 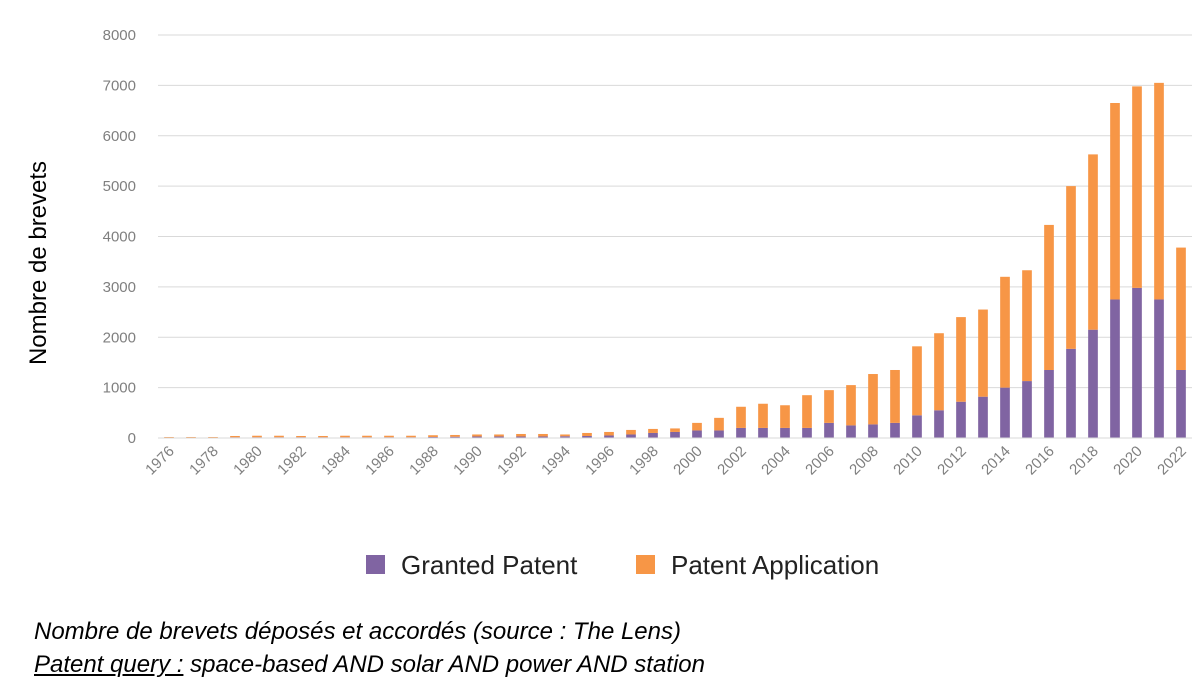 What do you see at coordinates (917, 426) in the screenshot?
I see `bar-granted-patent-2010` at bounding box center [917, 426].